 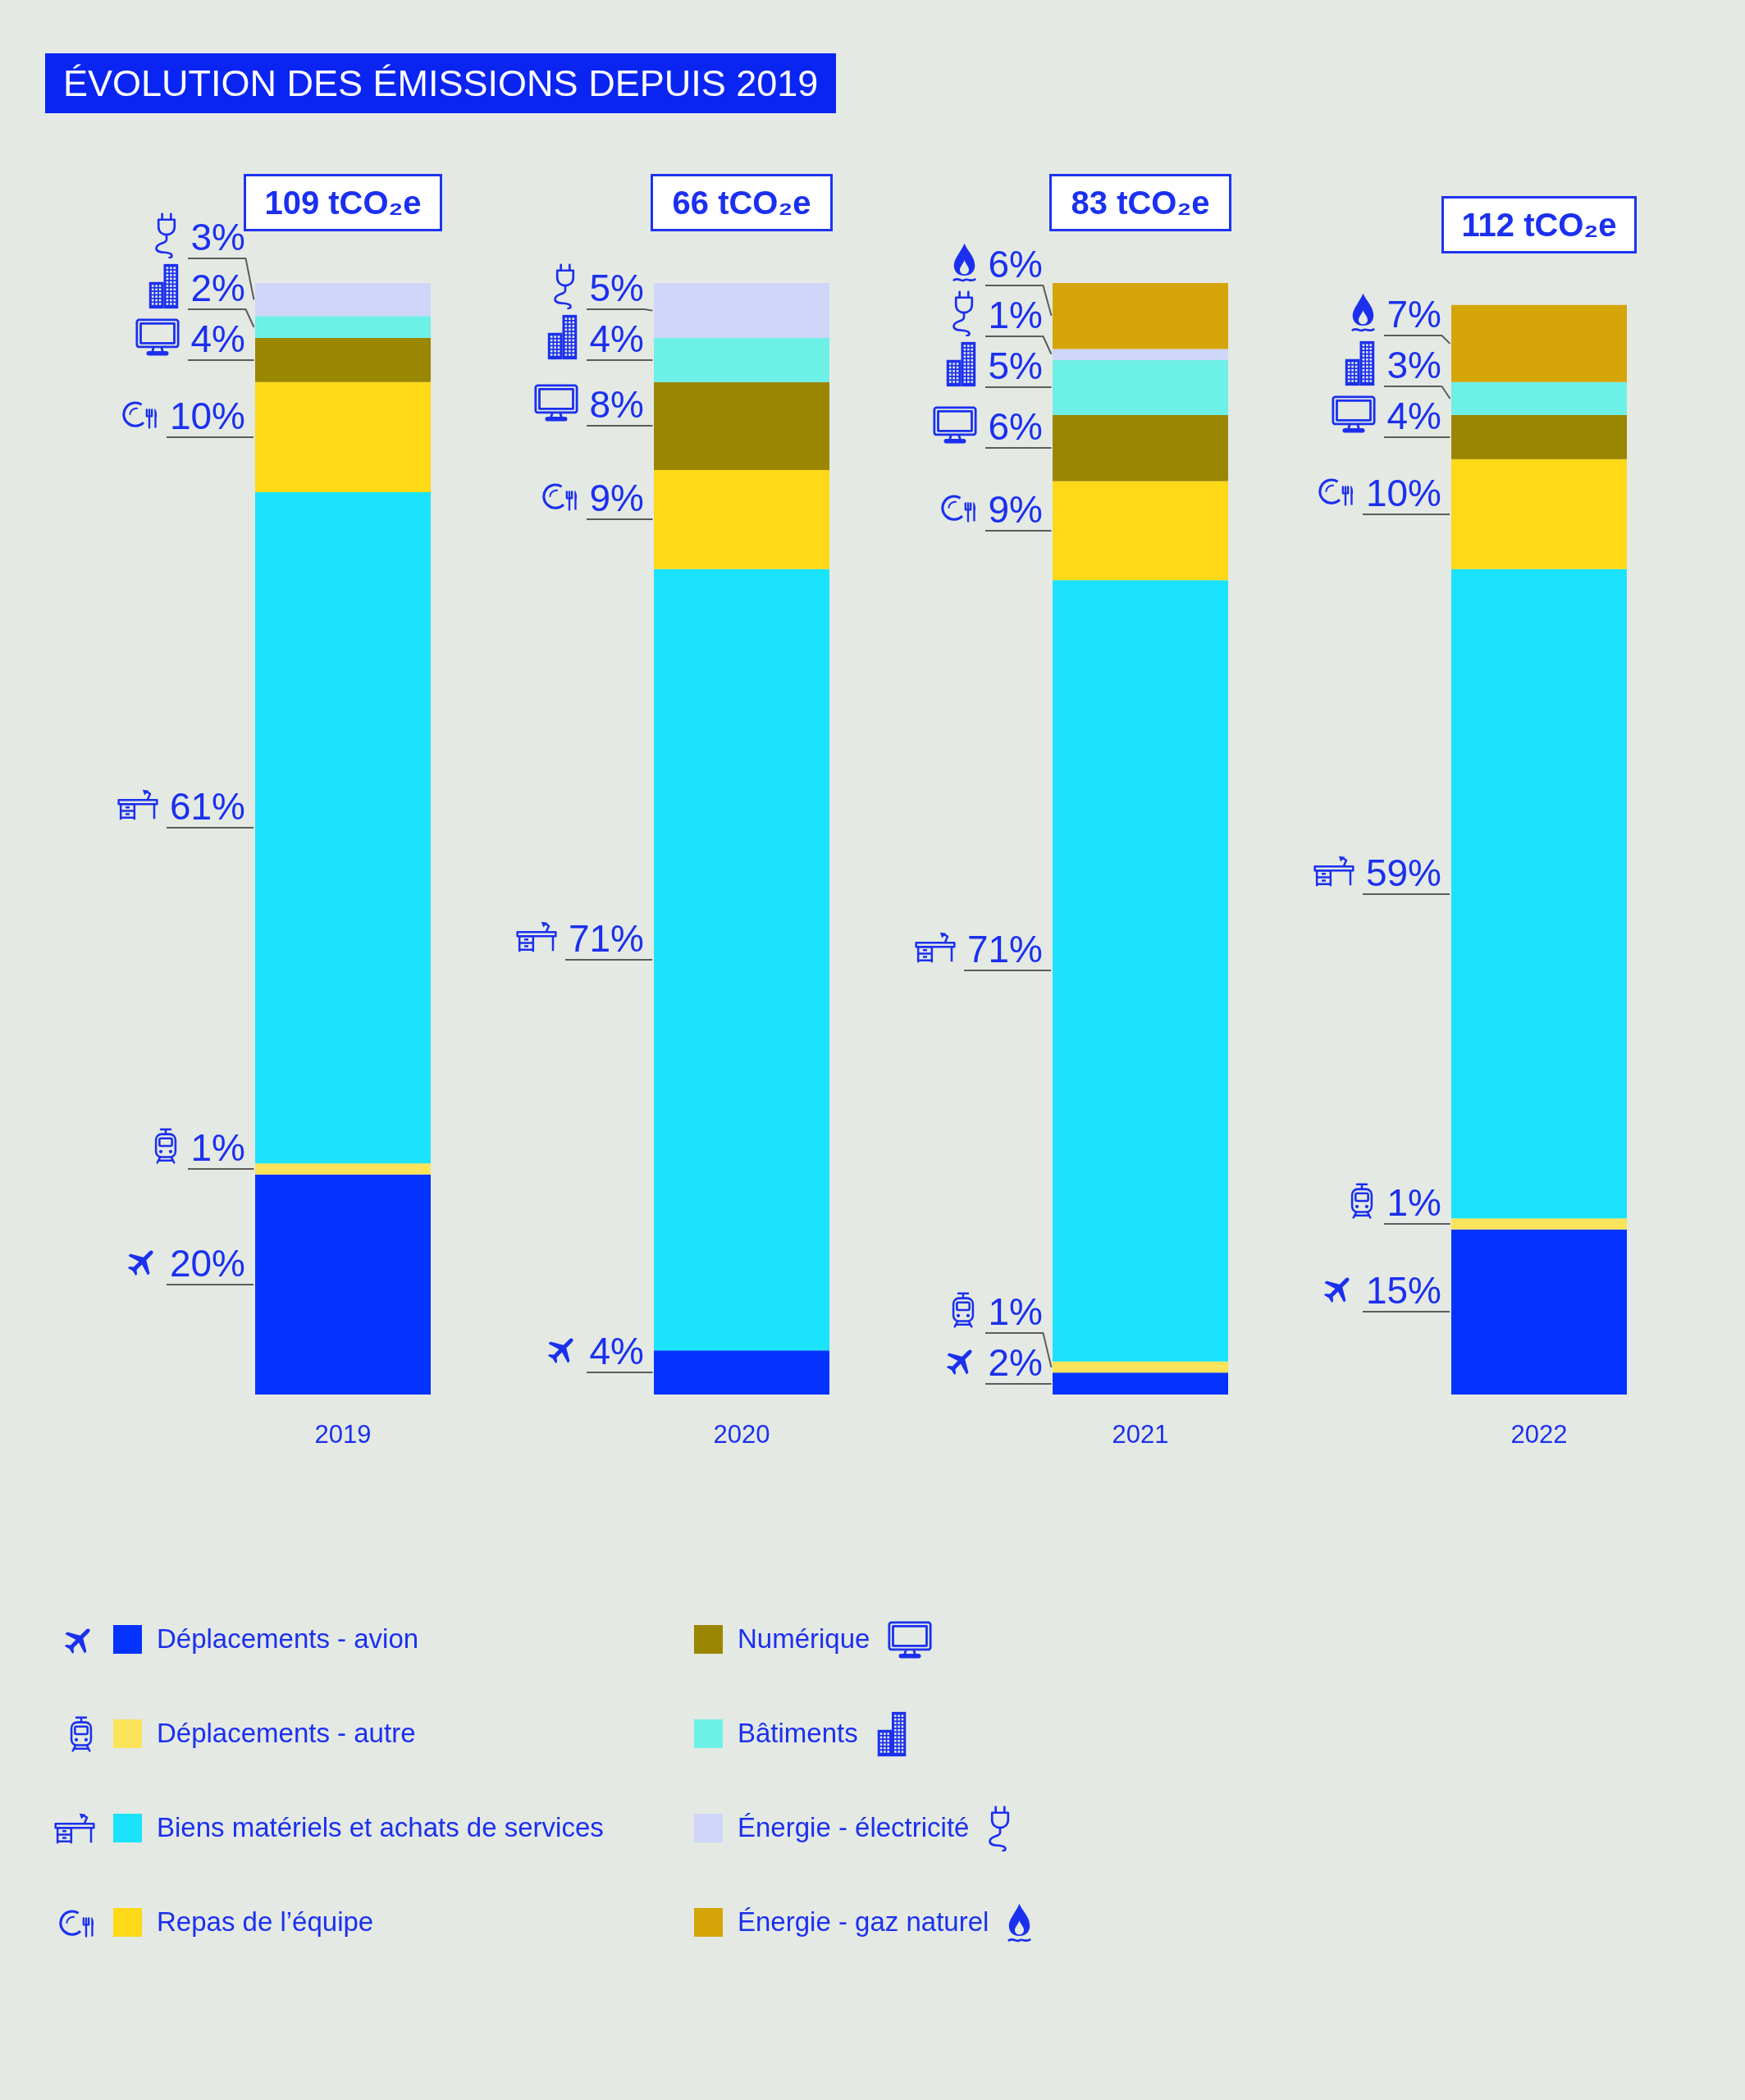 What do you see at coordinates (798, 1732) in the screenshot?
I see `legend-label: Bâtiments` at bounding box center [798, 1732].